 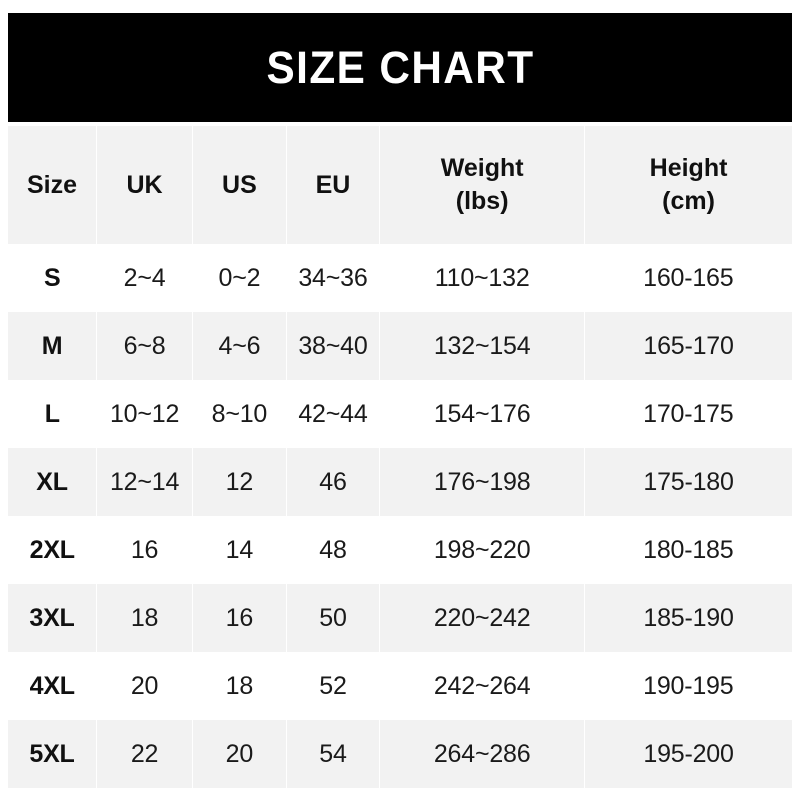 What do you see at coordinates (482, 168) in the screenshot?
I see `column-header-weight-line1: Weight` at bounding box center [482, 168].